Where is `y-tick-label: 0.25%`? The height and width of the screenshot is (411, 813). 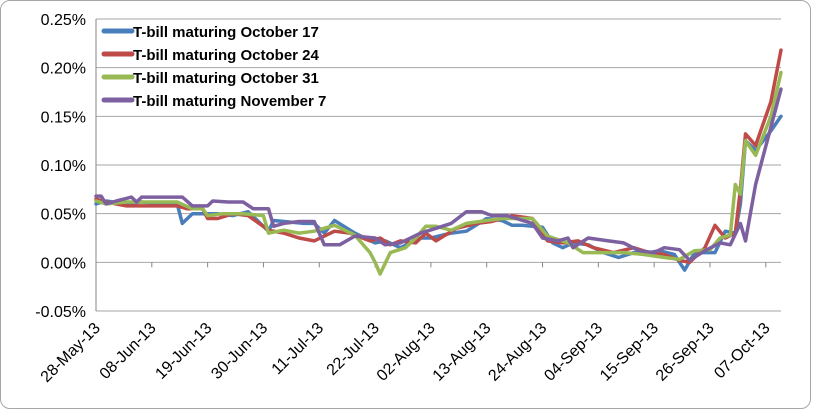
y-tick-label: 0.25% is located at coordinates (63, 20).